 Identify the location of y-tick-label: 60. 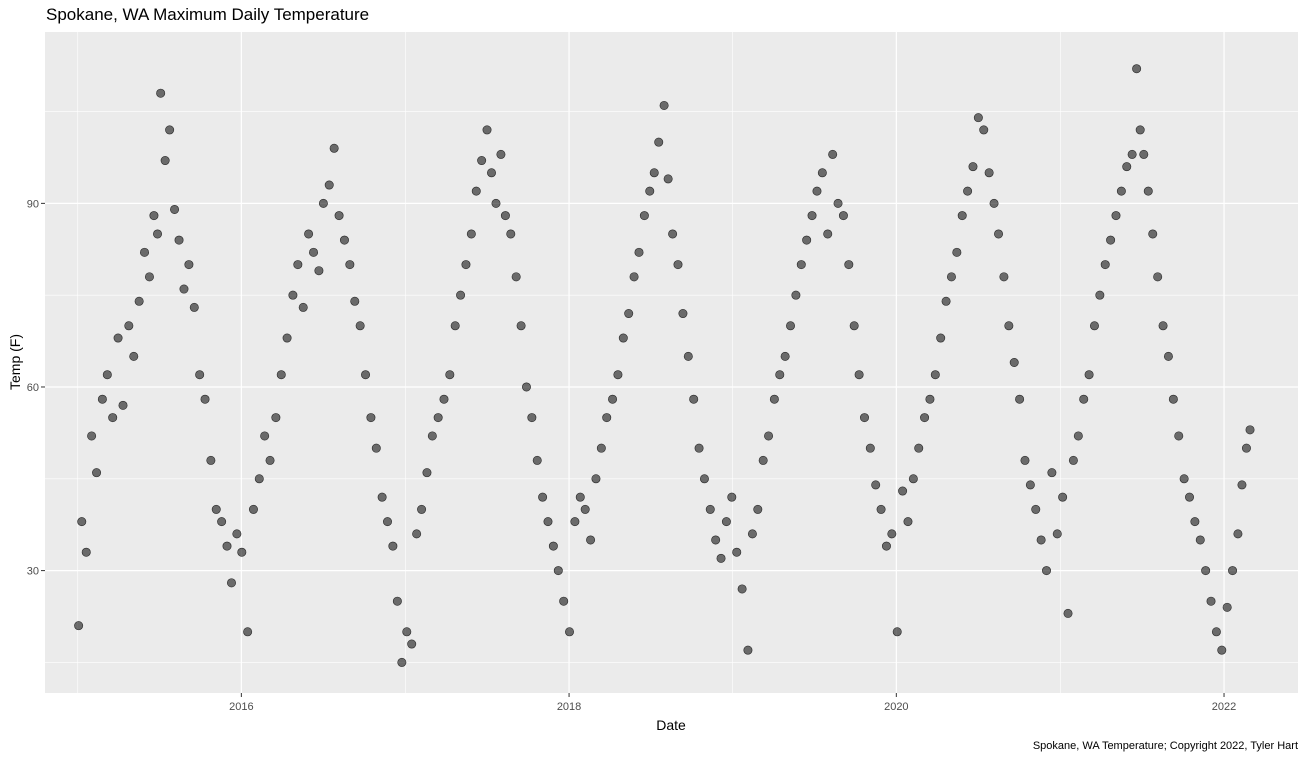
(33, 388).